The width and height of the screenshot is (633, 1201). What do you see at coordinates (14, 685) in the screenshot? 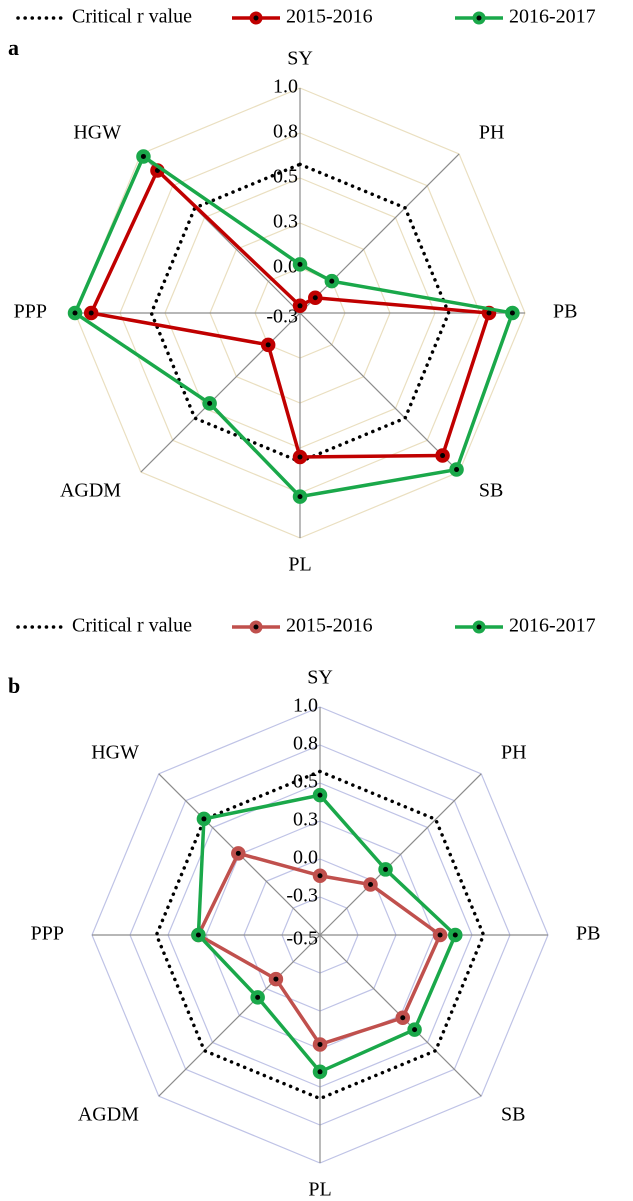
I see `panel-label: b` at bounding box center [14, 685].